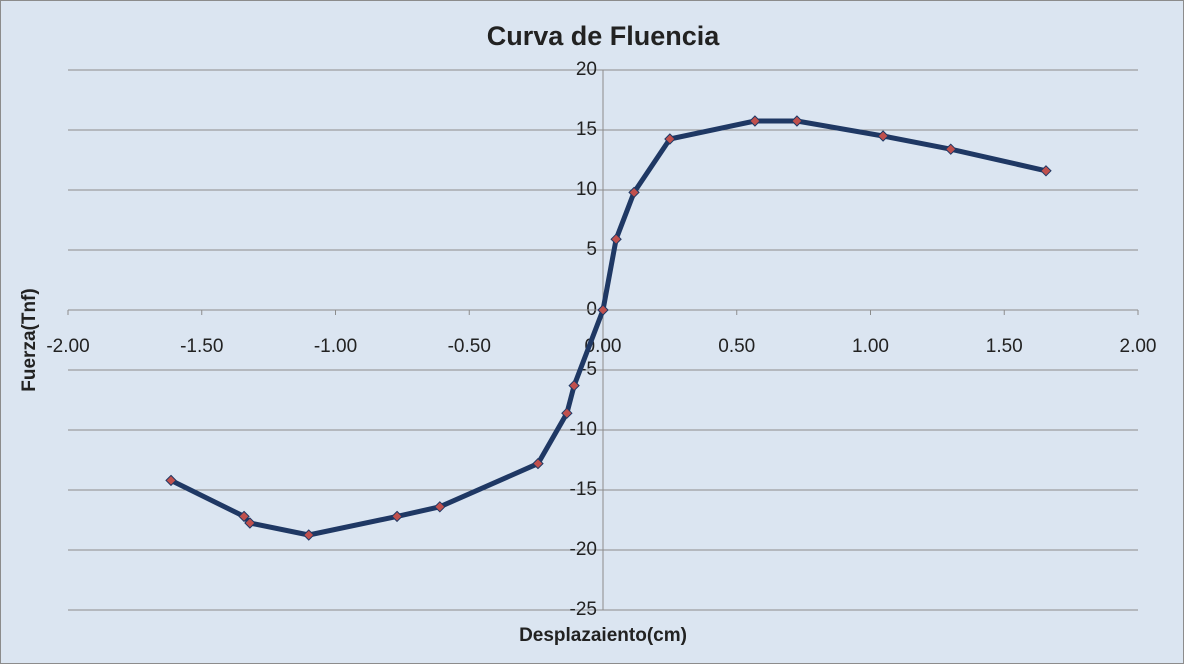 The height and width of the screenshot is (664, 1184). I want to click on chart-title: Curva de Fluencia, so click(604, 36).